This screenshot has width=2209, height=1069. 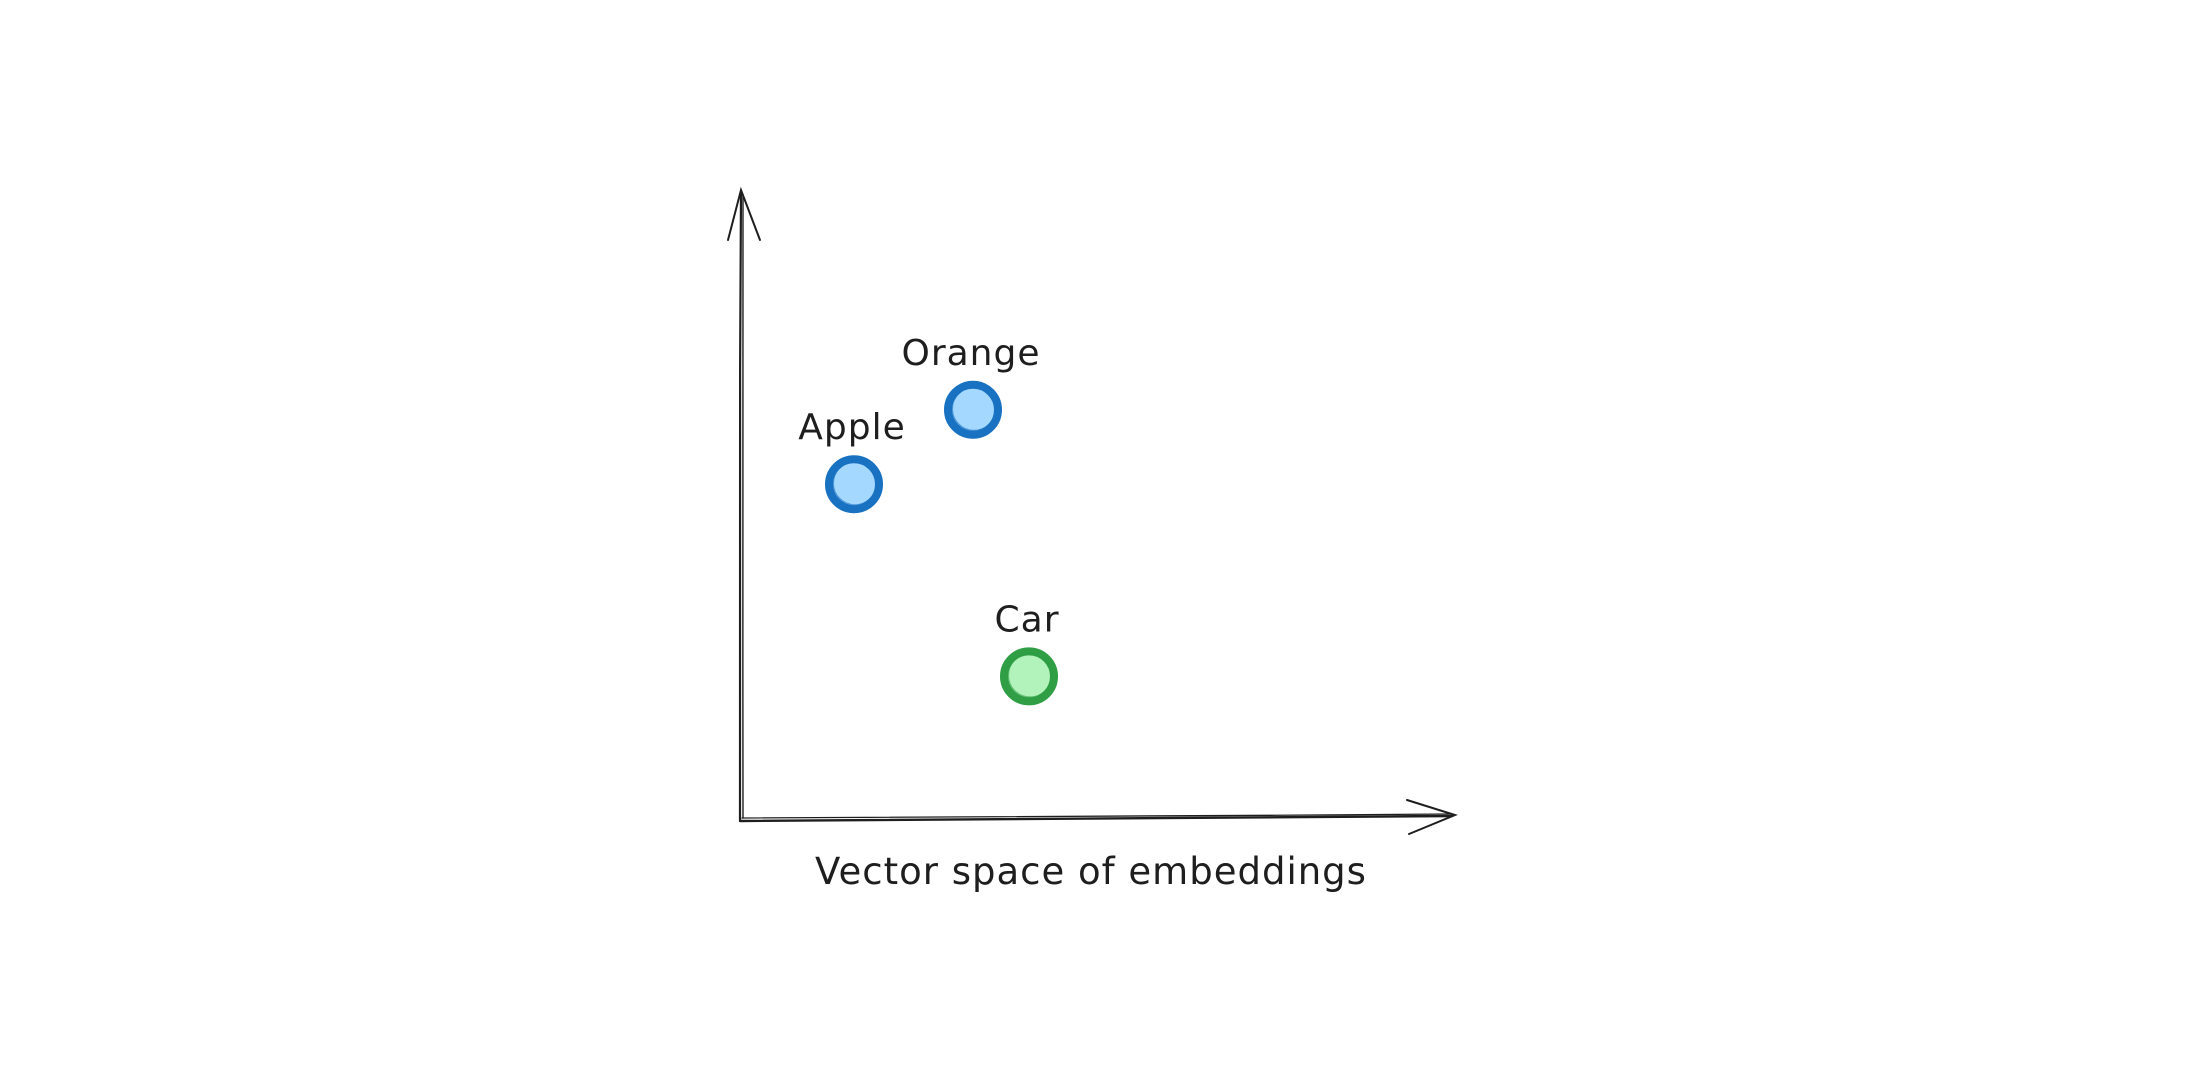 What do you see at coordinates (1098, 817) in the screenshot?
I see `x-axis` at bounding box center [1098, 817].